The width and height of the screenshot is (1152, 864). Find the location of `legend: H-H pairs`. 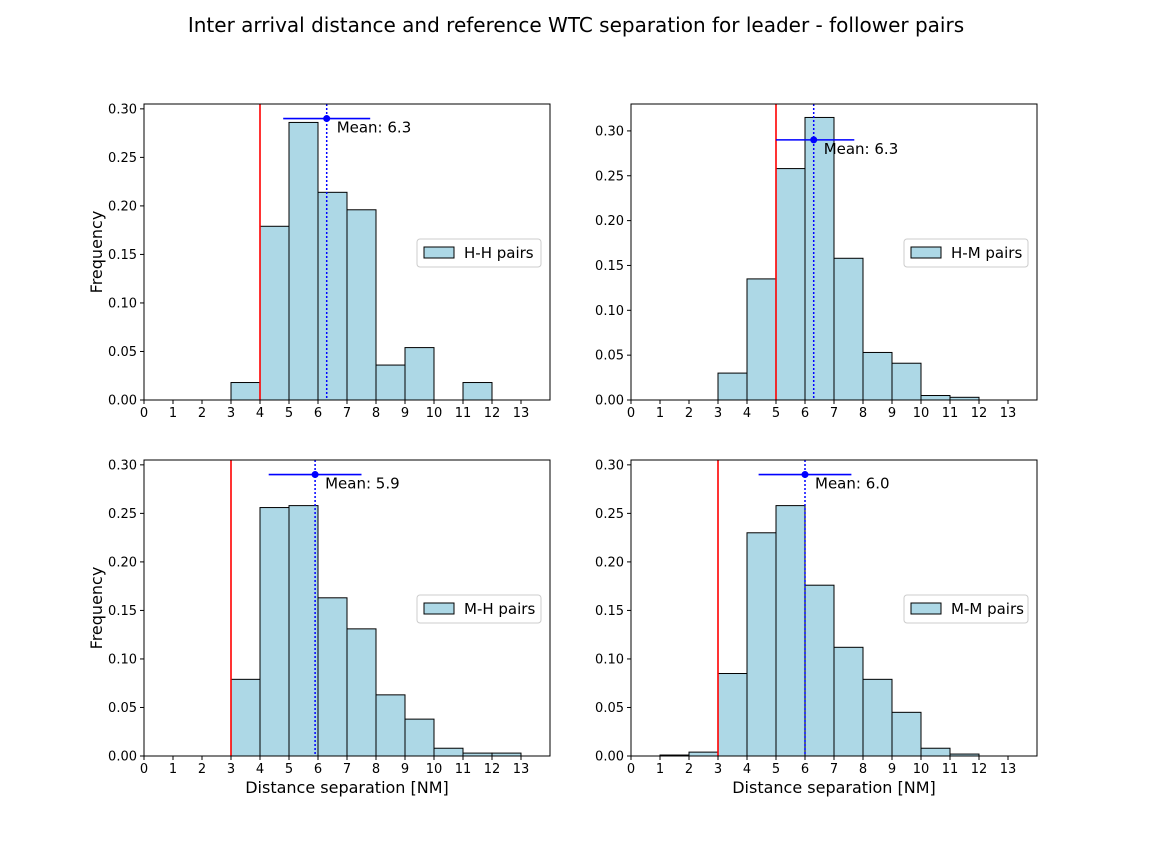

legend: H-H pairs is located at coordinates (479, 253).